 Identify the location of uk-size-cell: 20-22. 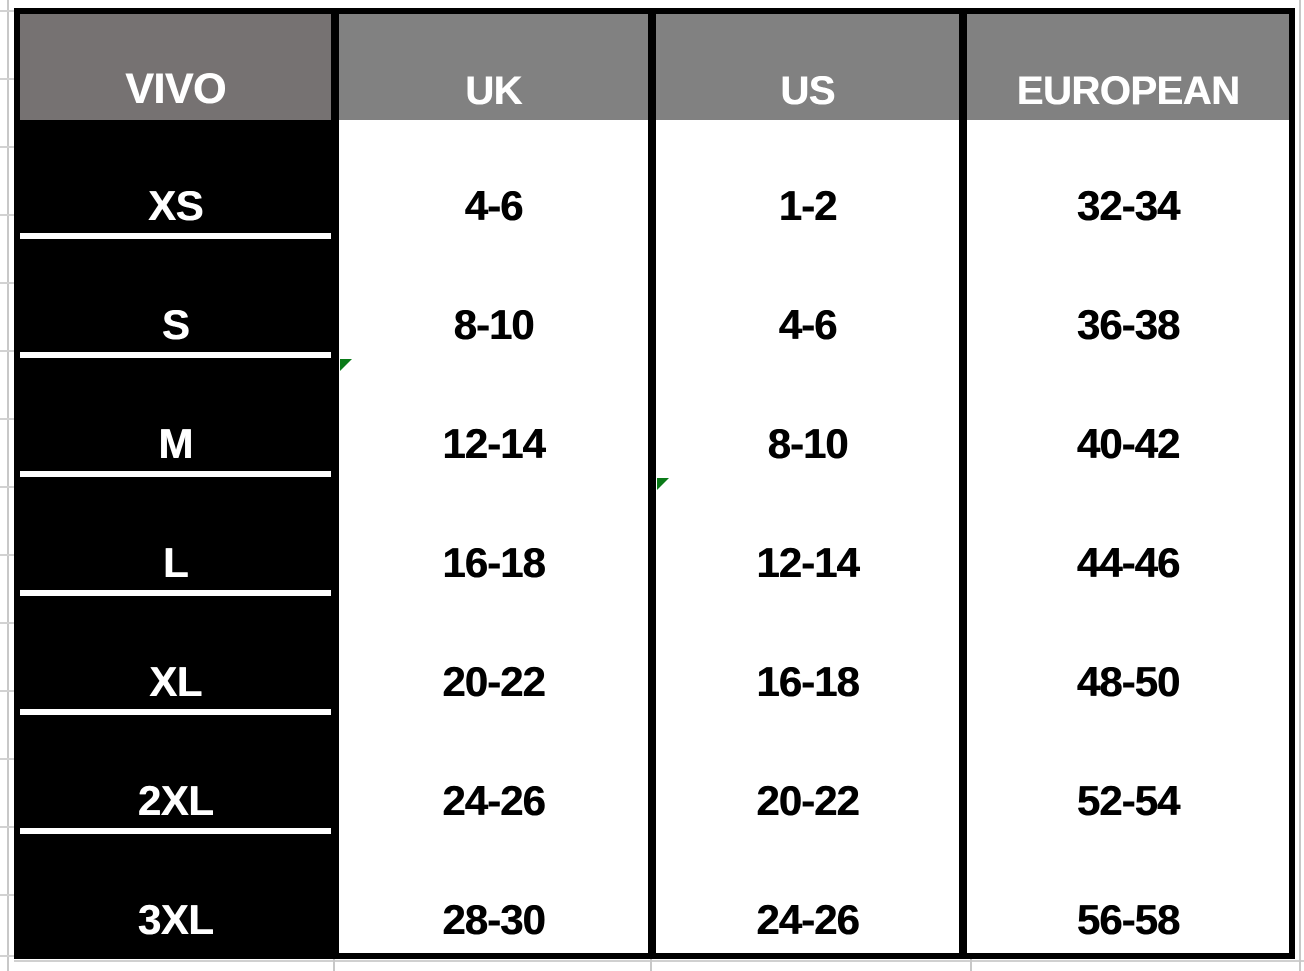
(493, 658).